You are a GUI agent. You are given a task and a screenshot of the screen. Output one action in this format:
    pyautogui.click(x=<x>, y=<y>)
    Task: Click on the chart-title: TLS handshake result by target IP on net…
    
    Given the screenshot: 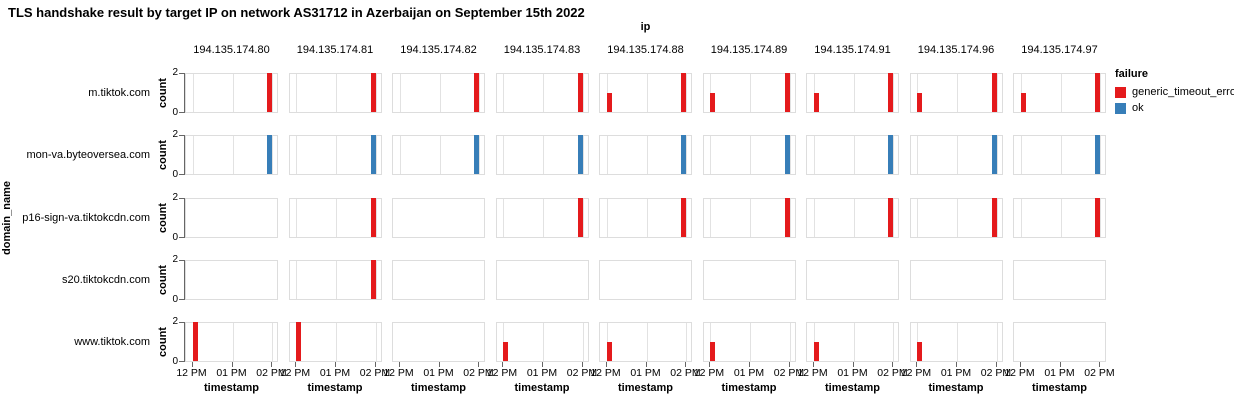 What is the action you would take?
    pyautogui.click(x=296, y=12)
    